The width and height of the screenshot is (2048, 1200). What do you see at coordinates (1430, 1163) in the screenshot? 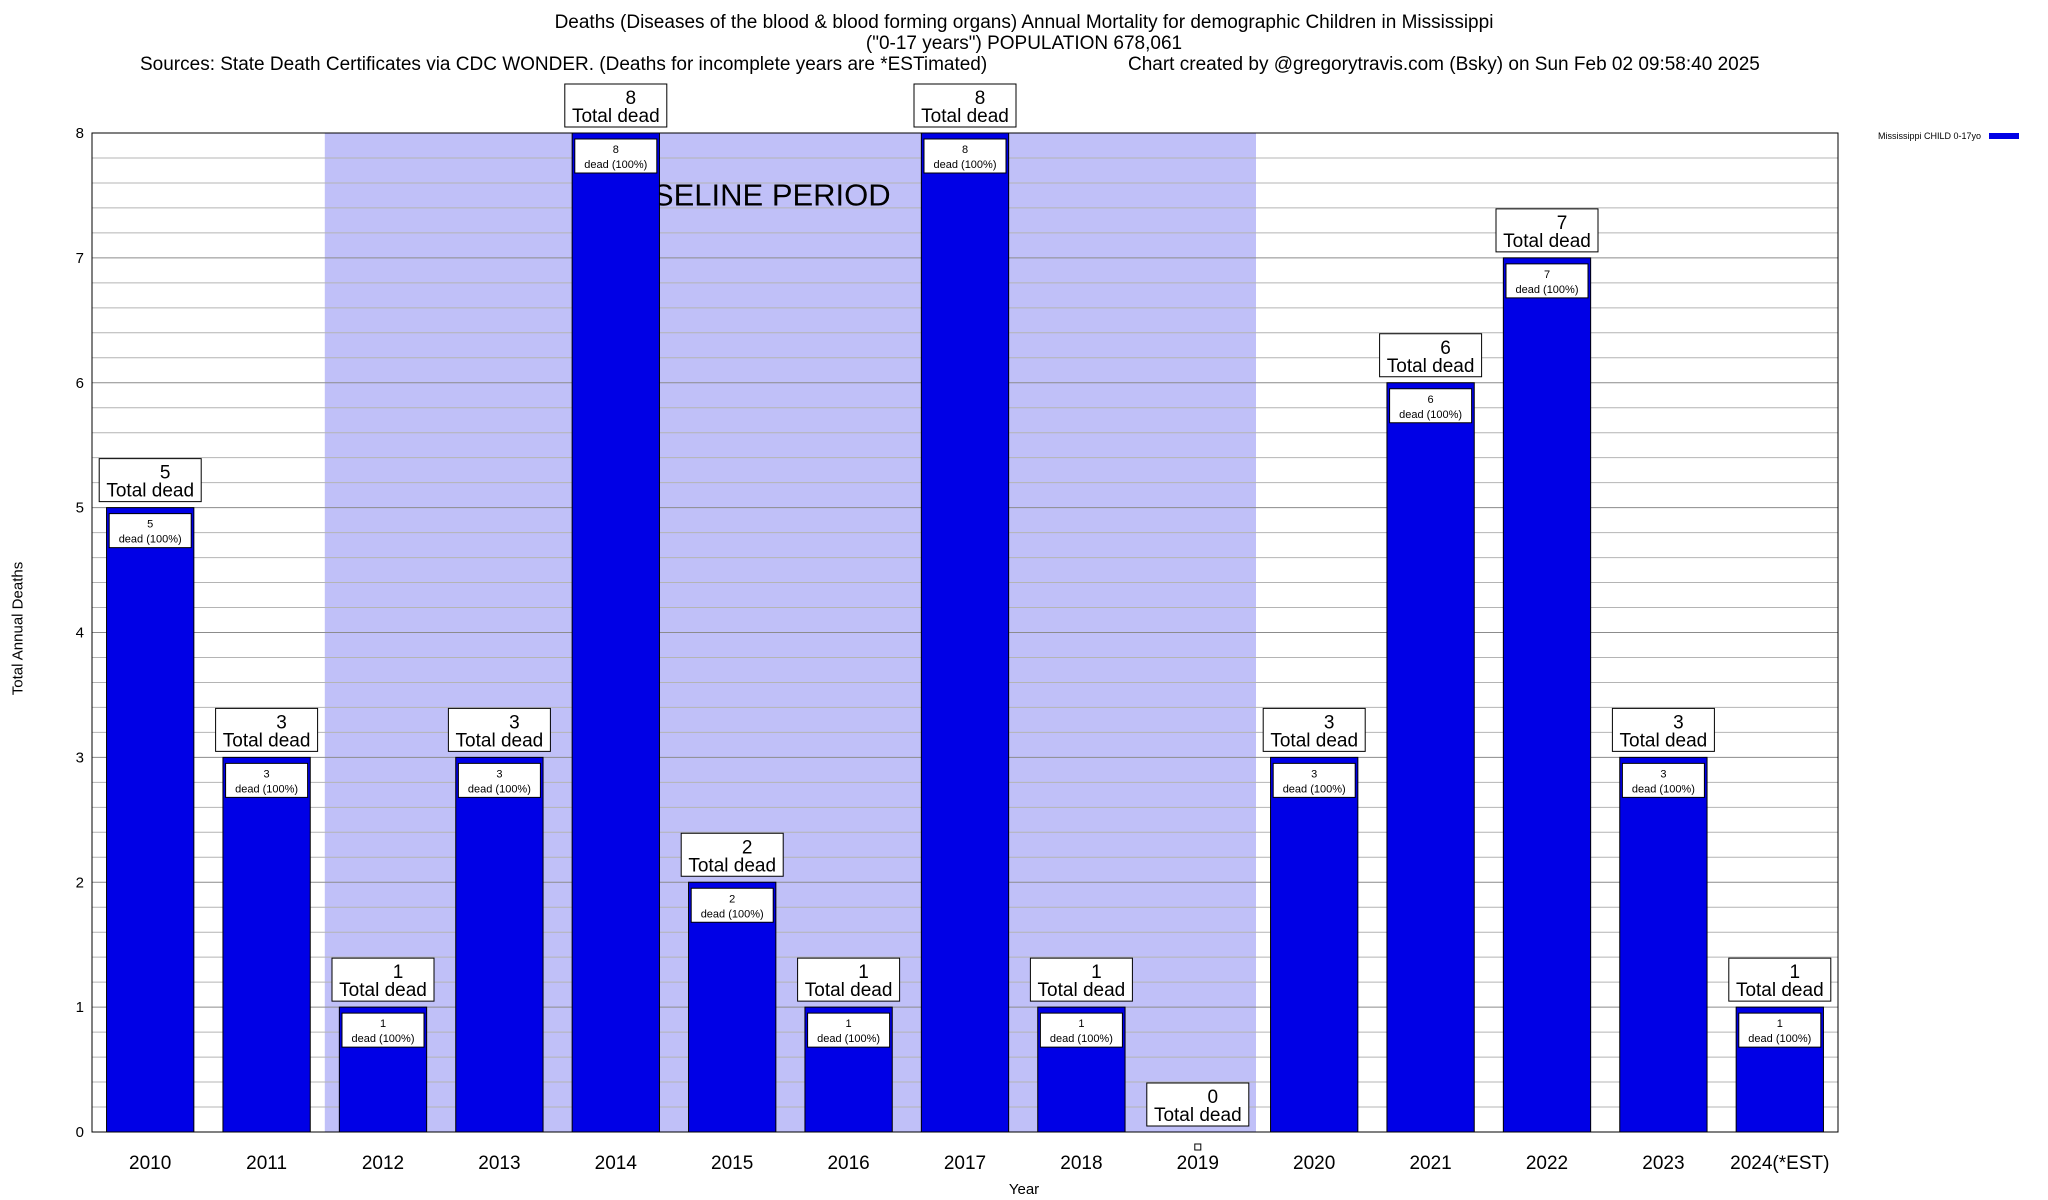
I see `x-tick-label: 2021` at bounding box center [1430, 1163].